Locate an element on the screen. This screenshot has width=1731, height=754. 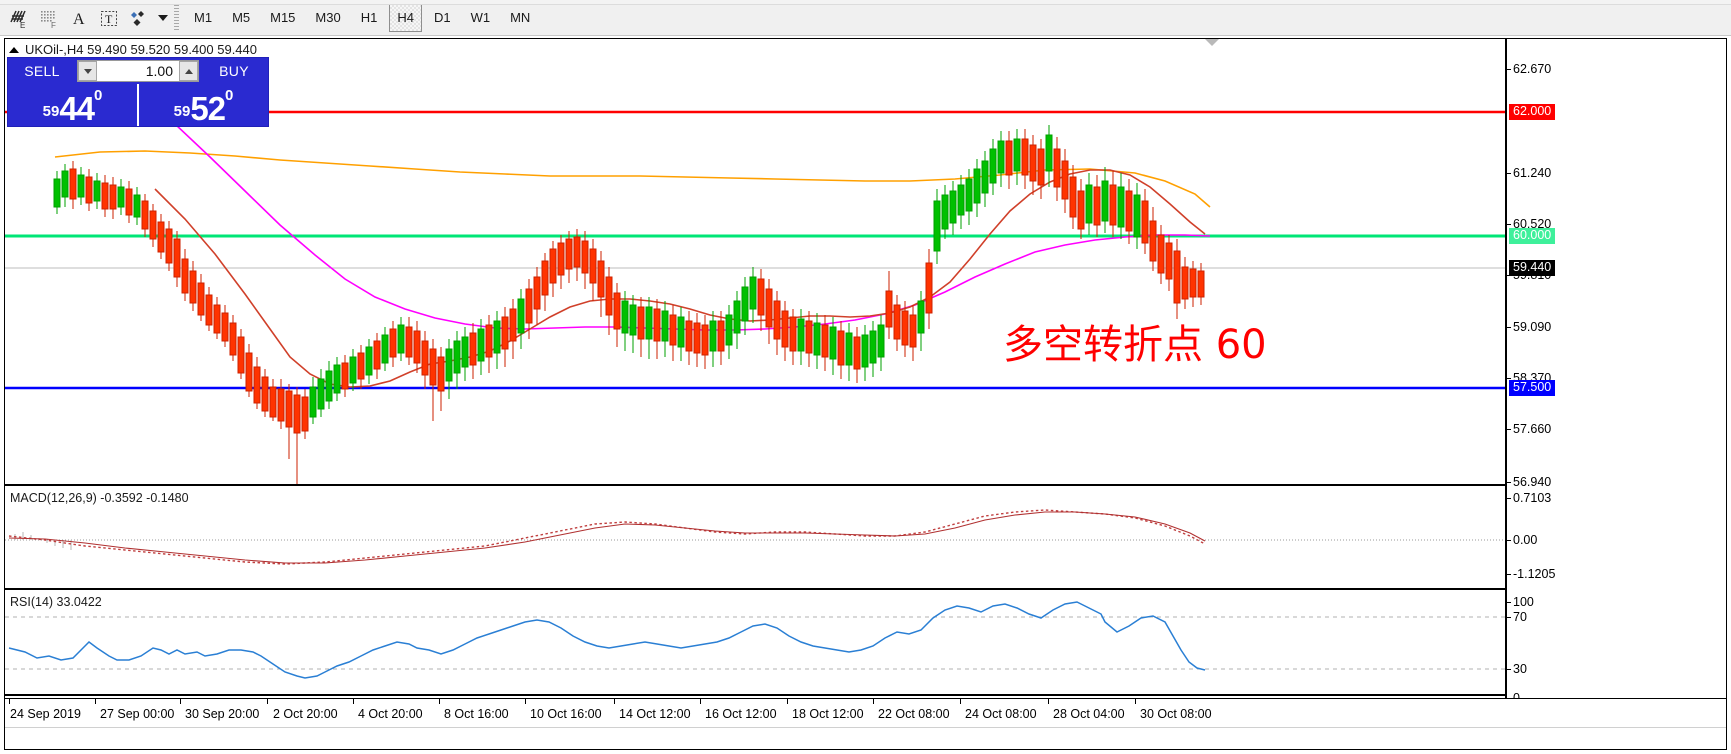
sell-button-label: SELL is located at coordinates (42, 71).